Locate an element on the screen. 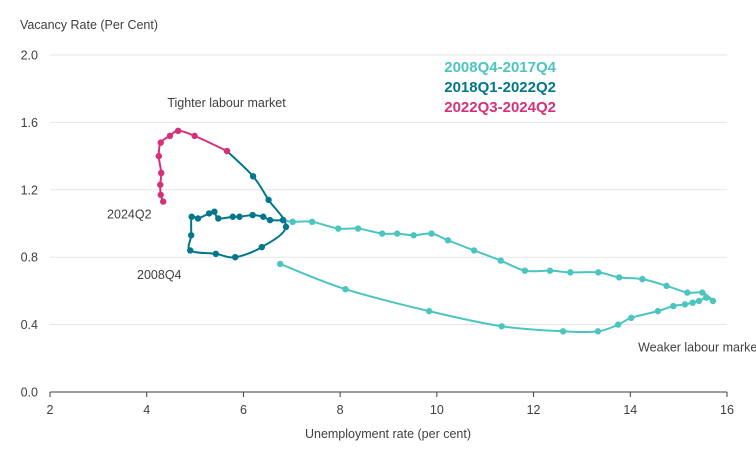 Image resolution: width=756 pixels, height=450 pixels. y-tick-label: 2.0 is located at coordinates (29, 56).